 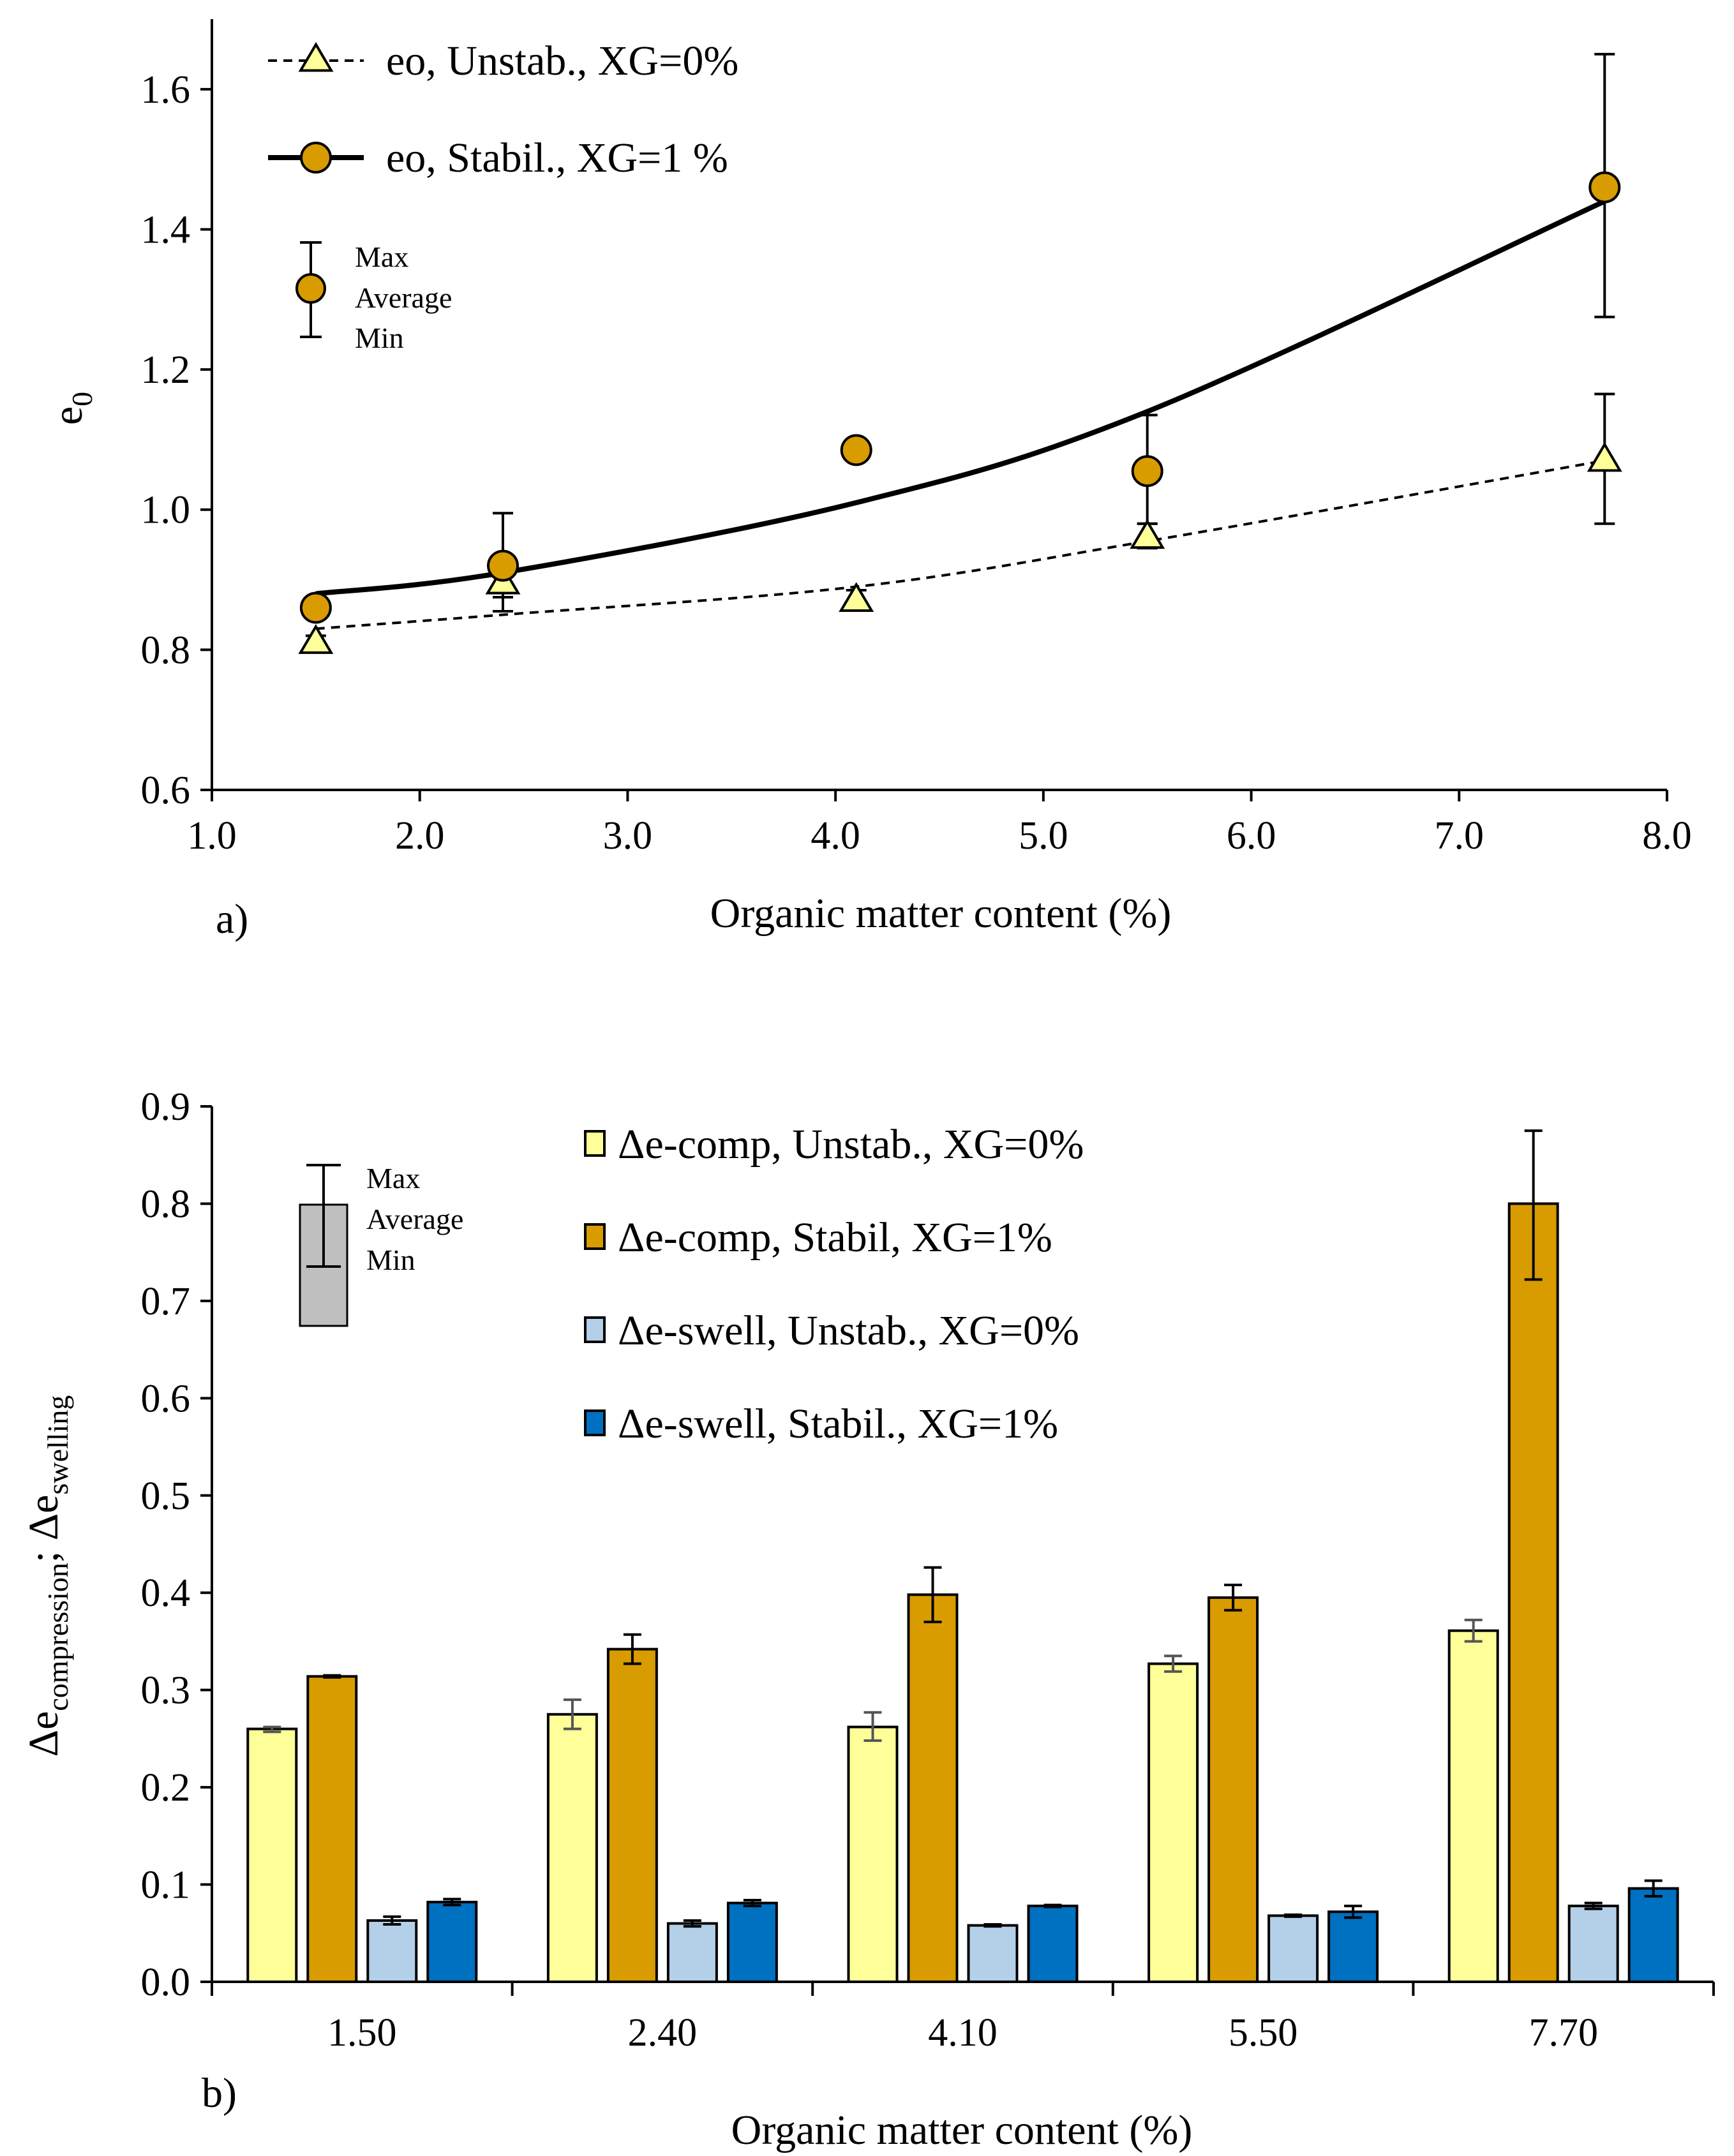 I want to click on panel-b-key-label: Average, so click(x=414, y=1219).